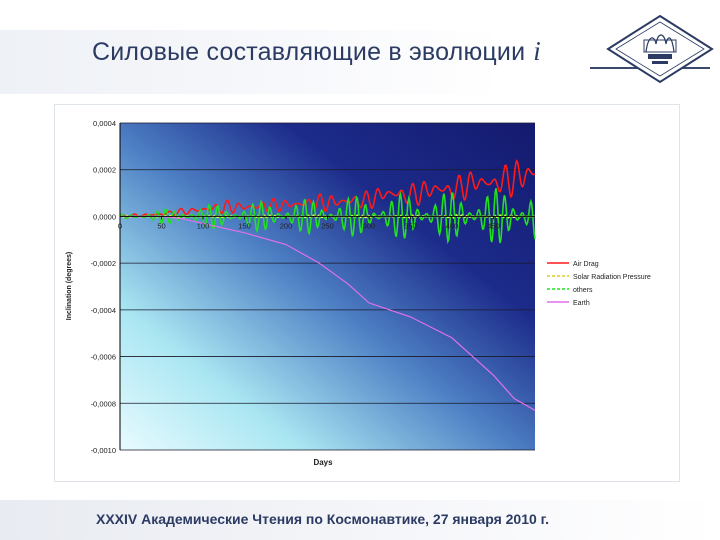 The width and height of the screenshot is (720, 540). I want to click on title-band, so click(360, 62).